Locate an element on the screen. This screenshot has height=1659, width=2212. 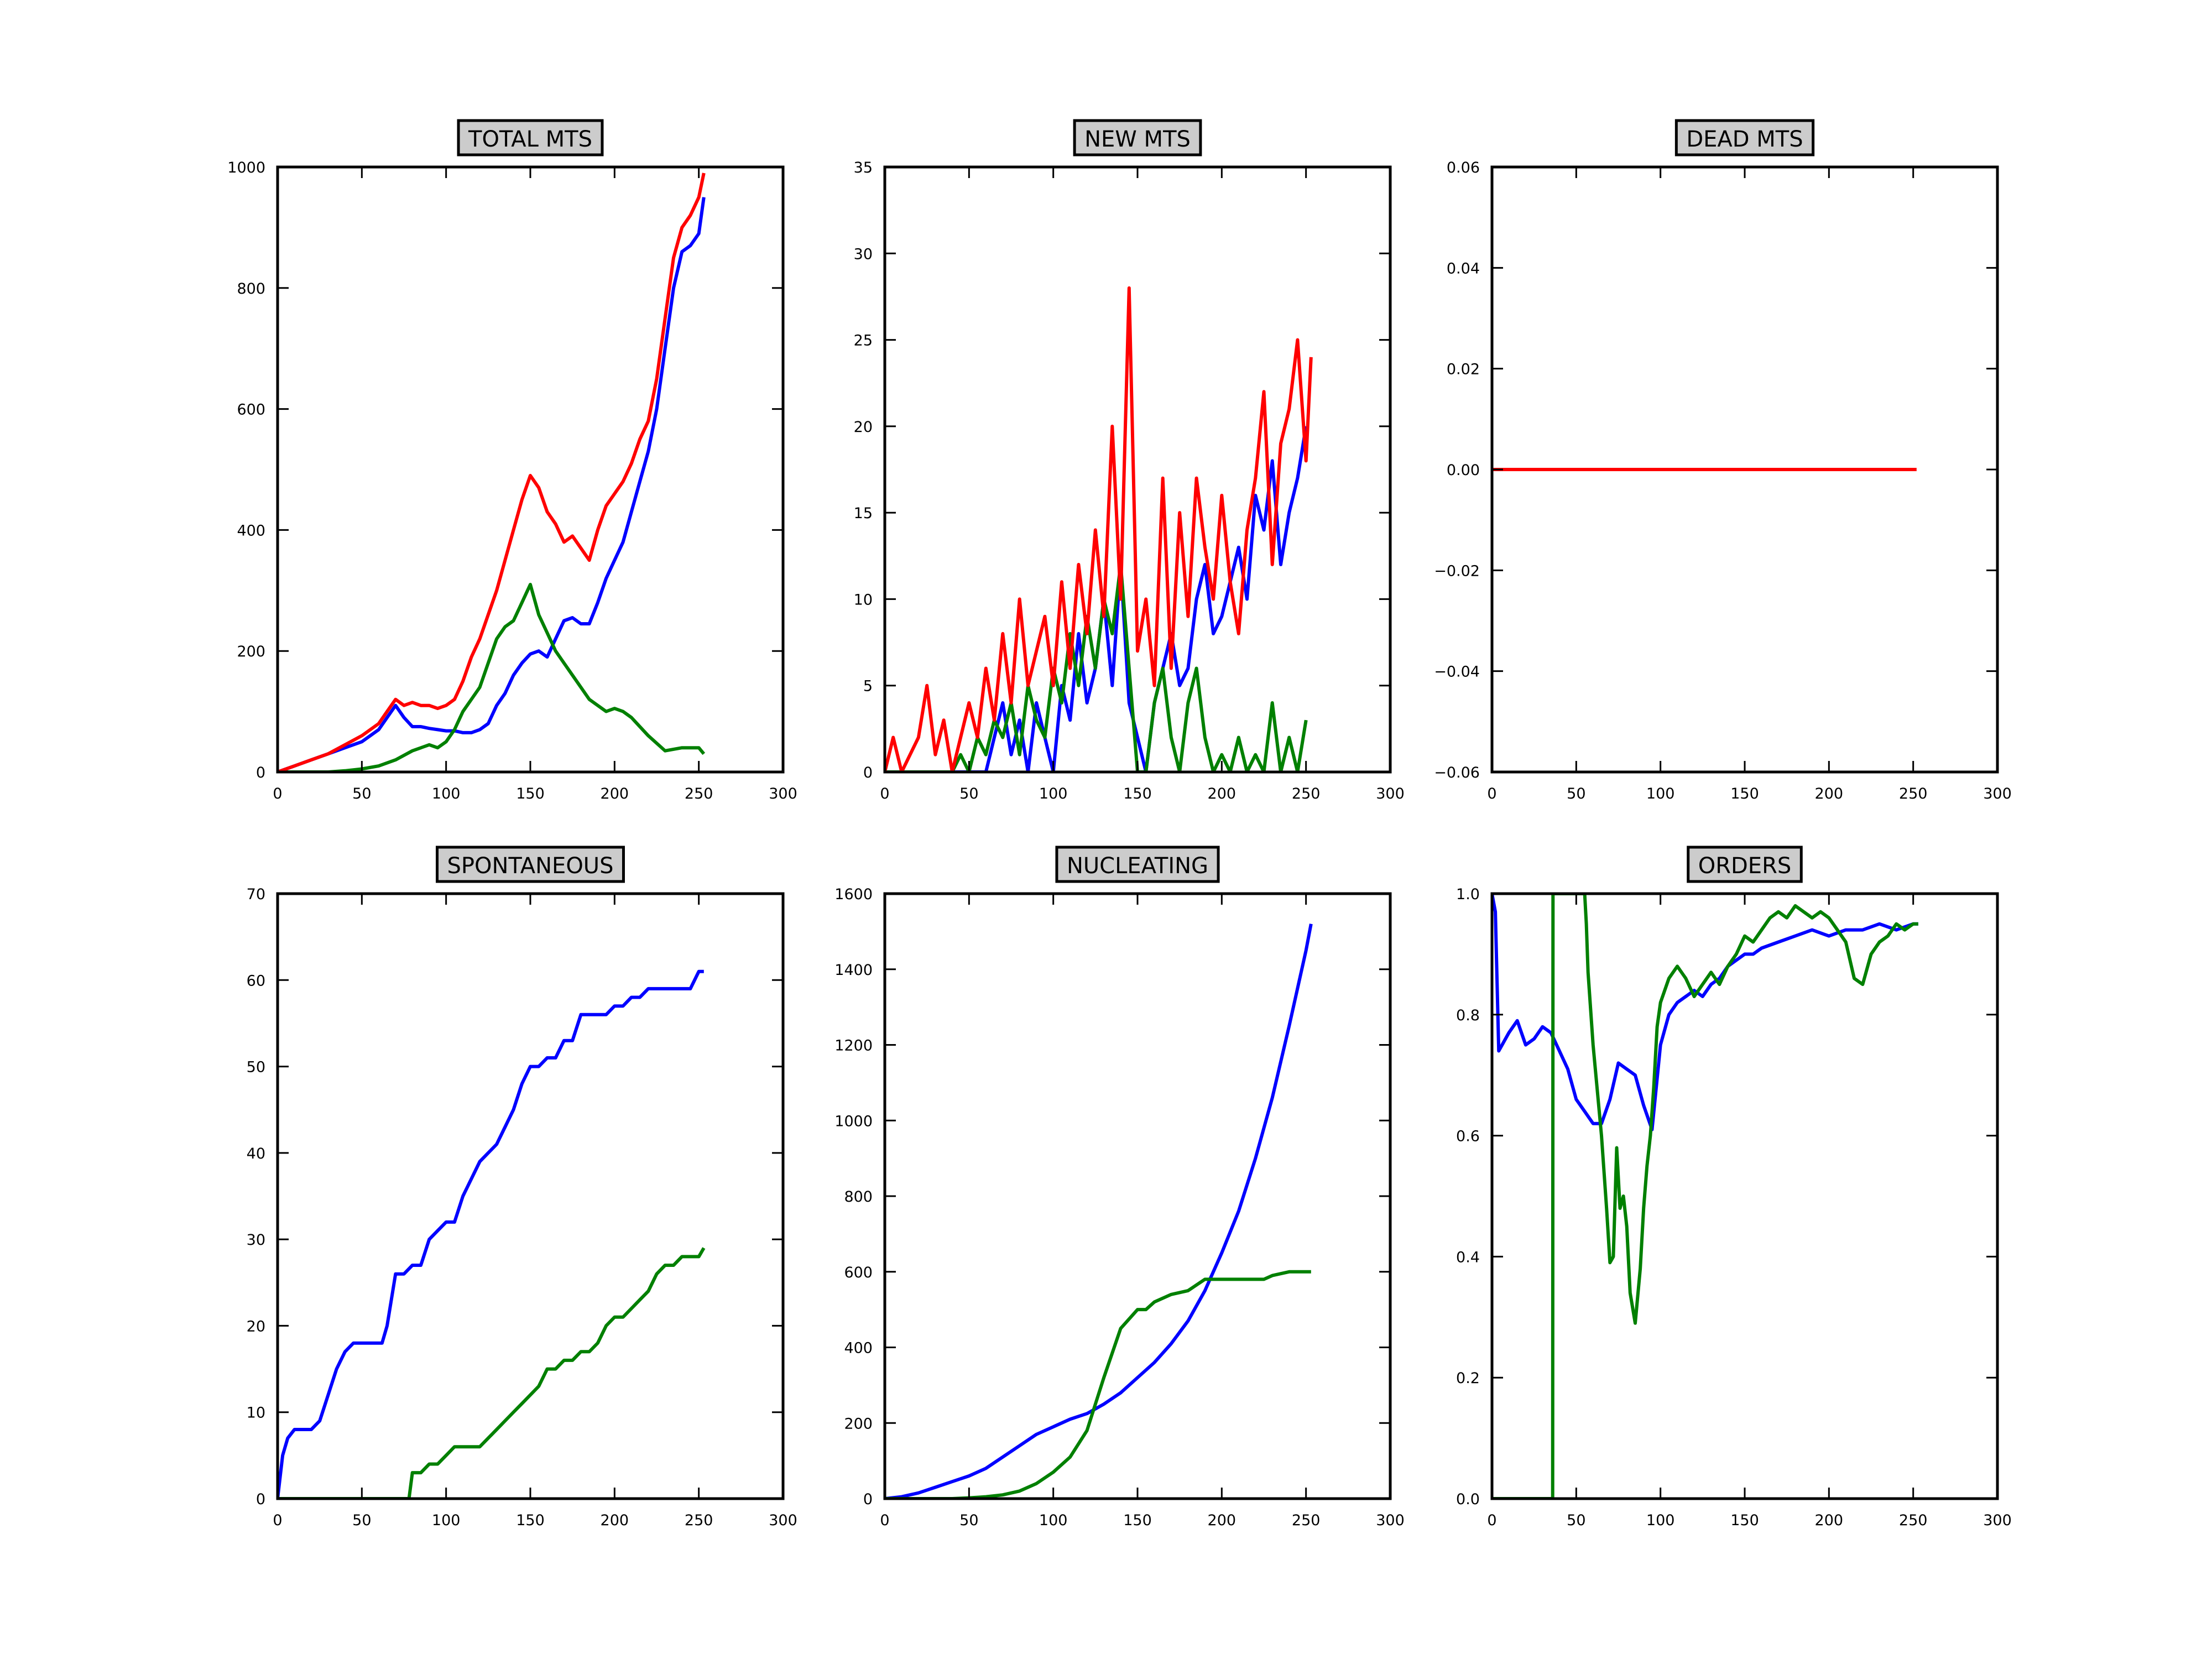
y-tick-label: 1600 is located at coordinates (853, 895).